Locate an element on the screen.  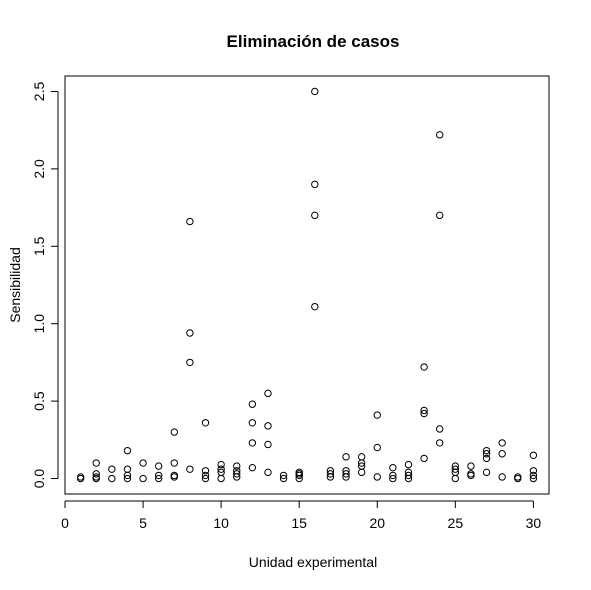
x-tick-label: 25 is located at coordinates (456, 523).